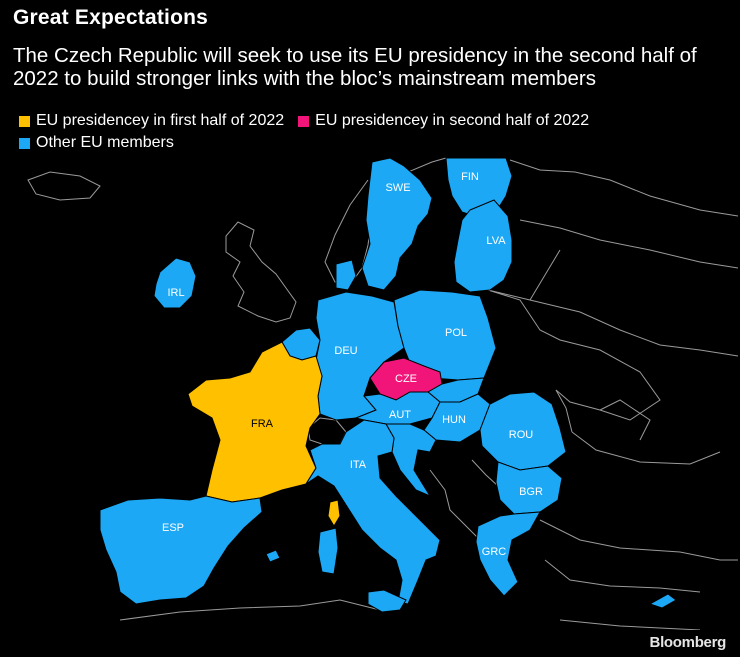  I want to click on country-esp-prt, so click(181, 550).